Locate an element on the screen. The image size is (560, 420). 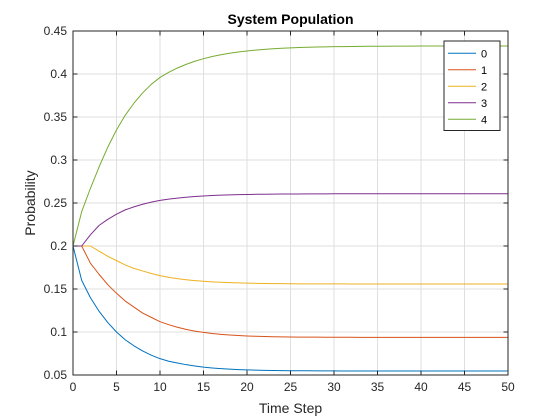
x-axis-label: Time Step is located at coordinates (290, 408).